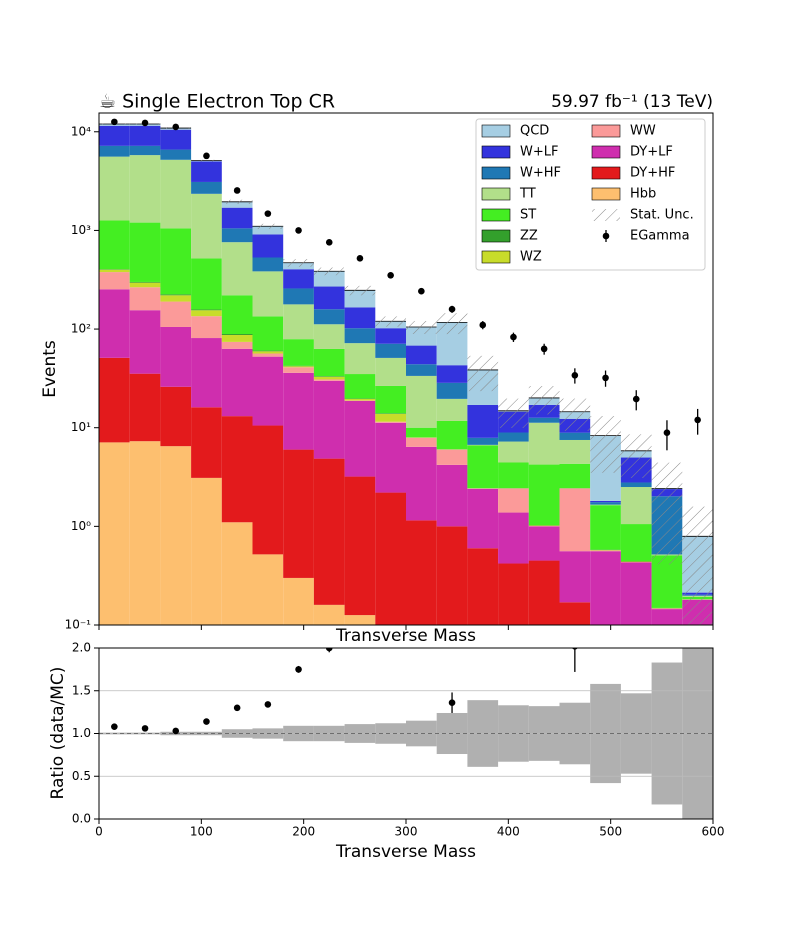 The height and width of the screenshot is (936, 792). Describe the element at coordinates (81, 690) in the screenshot. I see `y-tick-label: 1.5` at that location.